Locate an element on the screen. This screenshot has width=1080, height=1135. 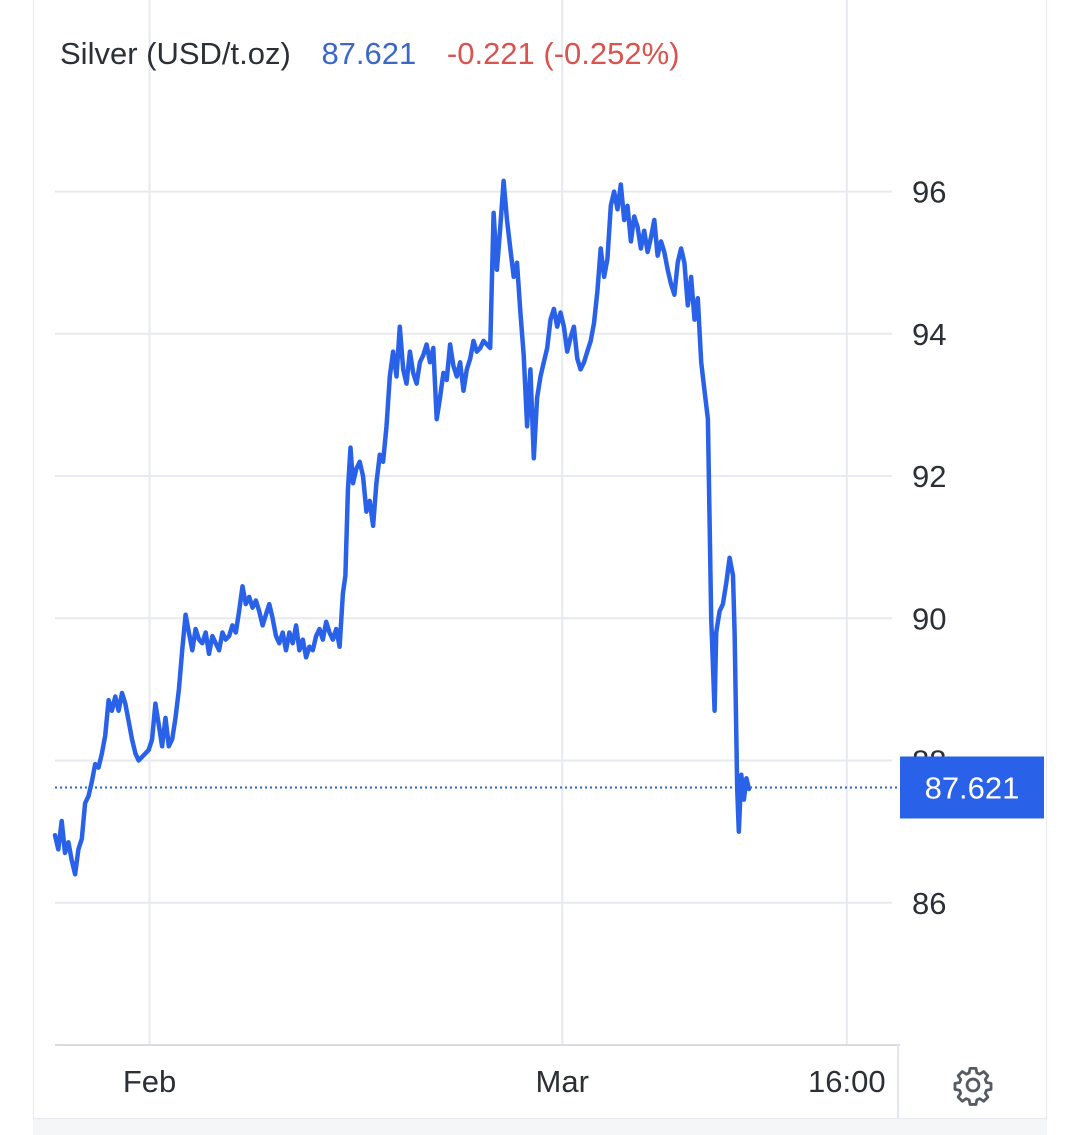
y-tick-label: 96 is located at coordinates (929, 192).